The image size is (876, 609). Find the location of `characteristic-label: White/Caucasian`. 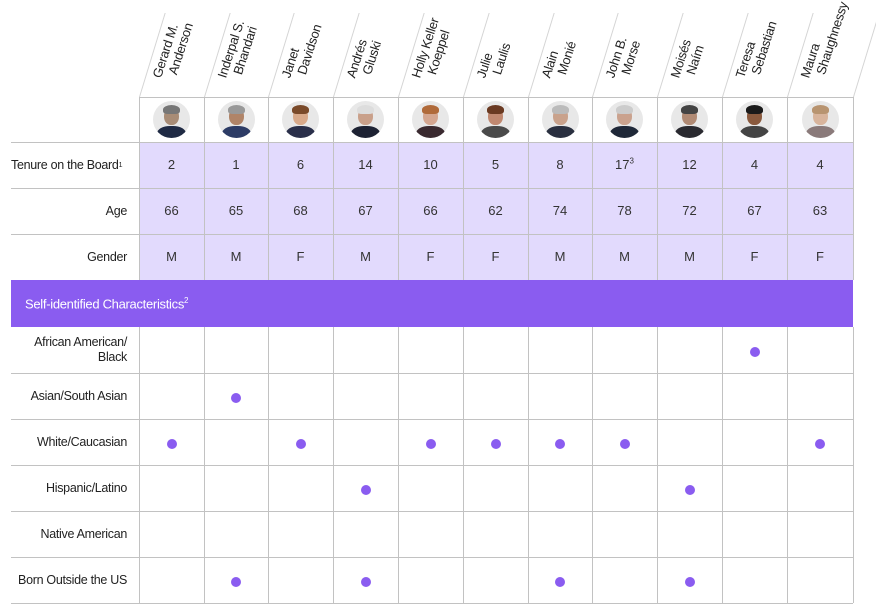

characteristic-label: White/Caucasian is located at coordinates (69, 442).